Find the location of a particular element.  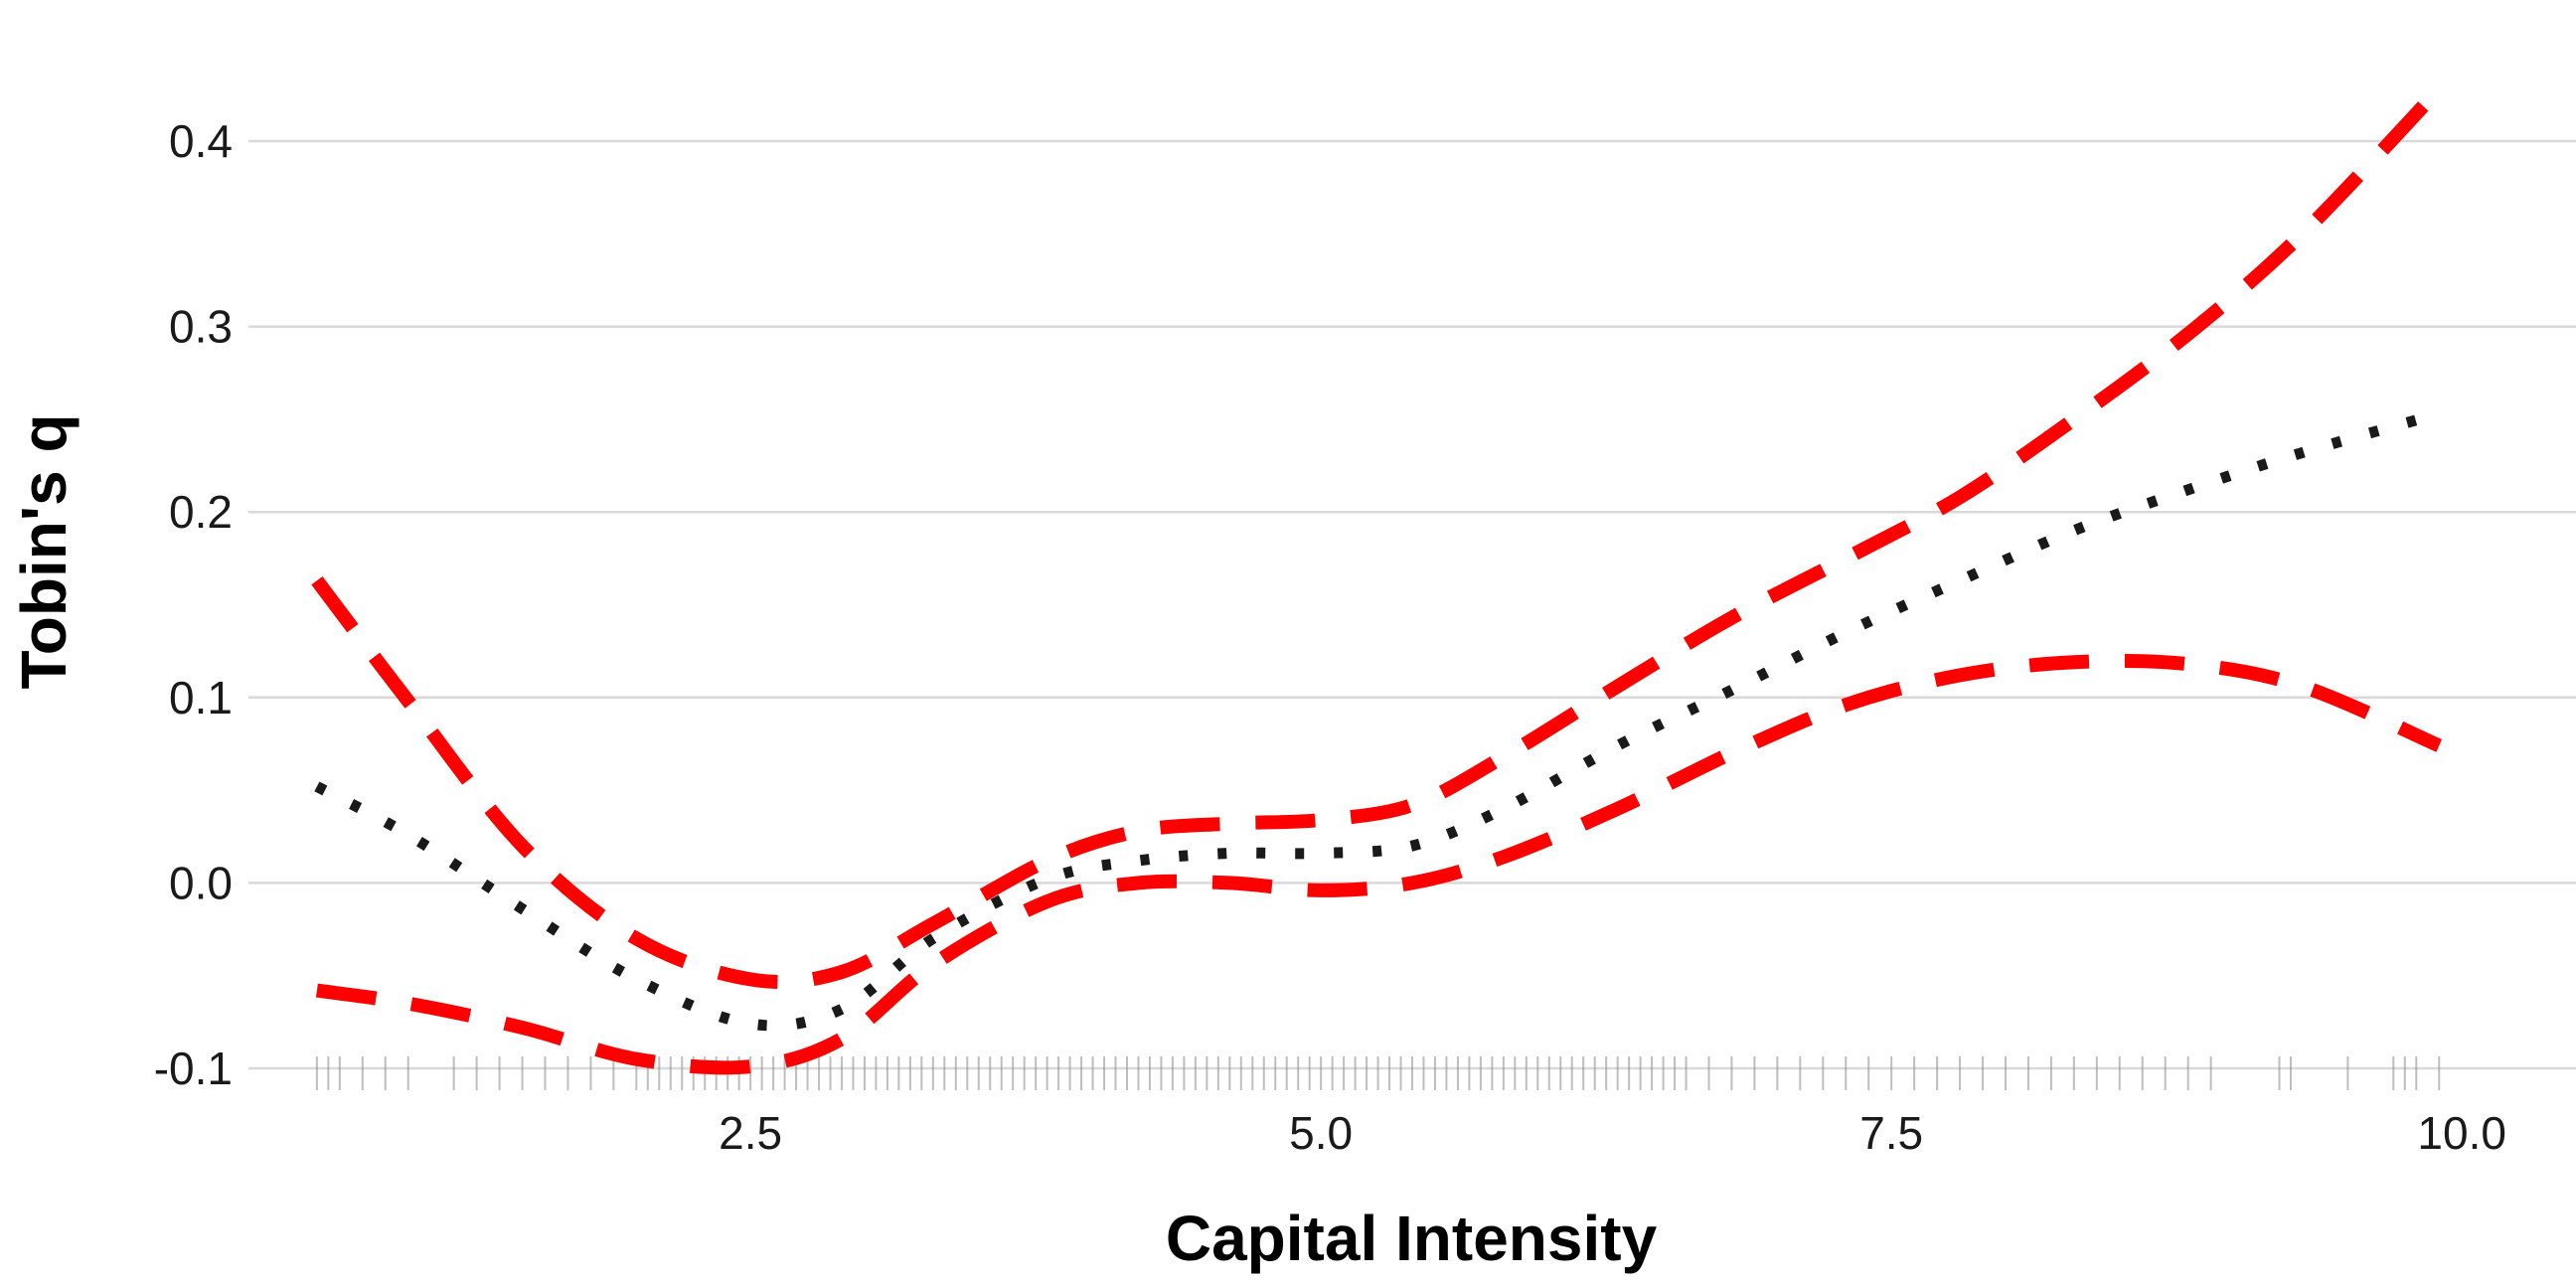

y-tick-label: 0.0 is located at coordinates (201, 882).